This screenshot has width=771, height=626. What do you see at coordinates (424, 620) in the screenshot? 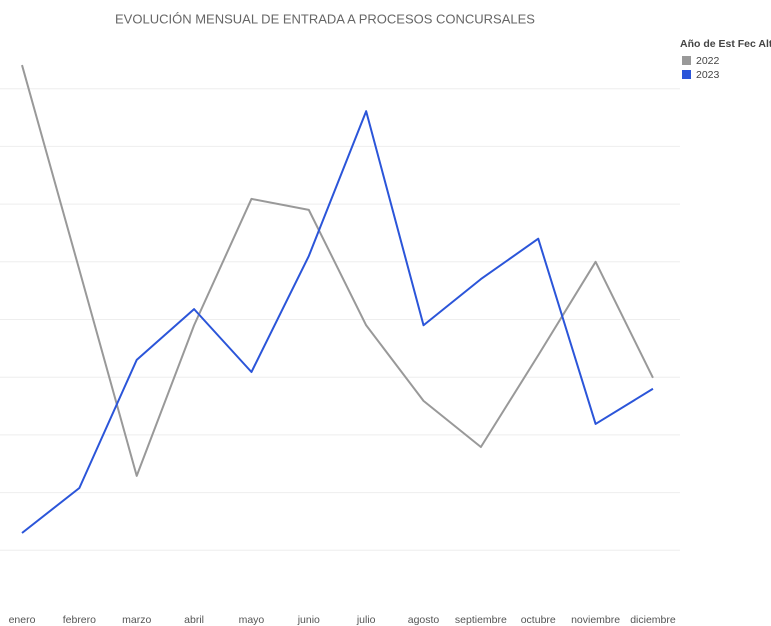
I see `x-tick-label: agosto` at bounding box center [424, 620].